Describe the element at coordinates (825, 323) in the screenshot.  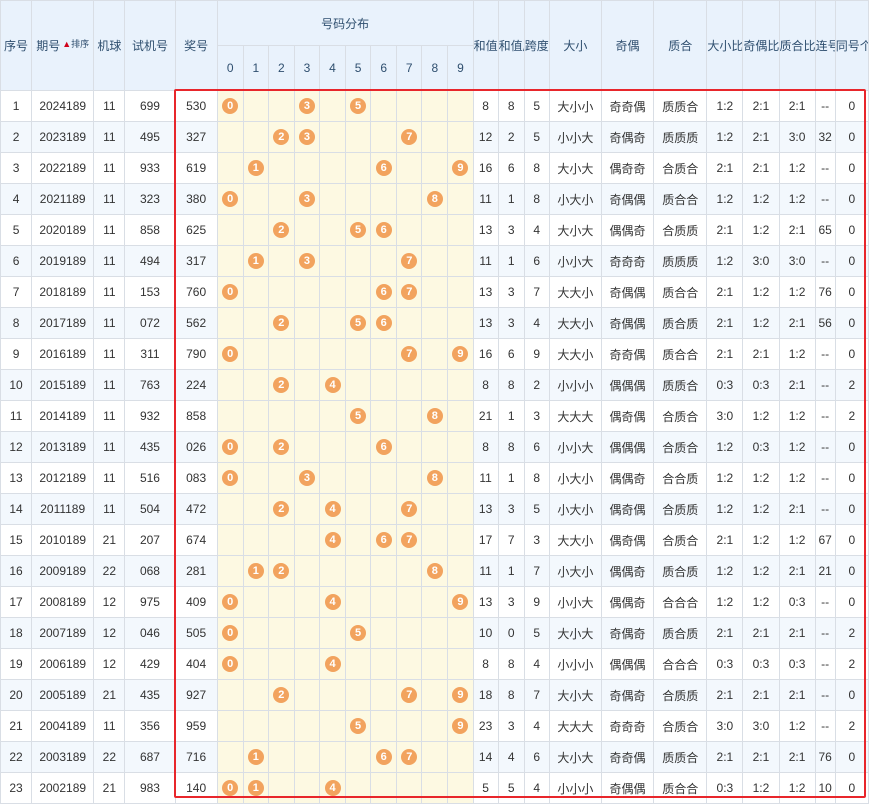
I see `row-consecutive: 56` at that location.